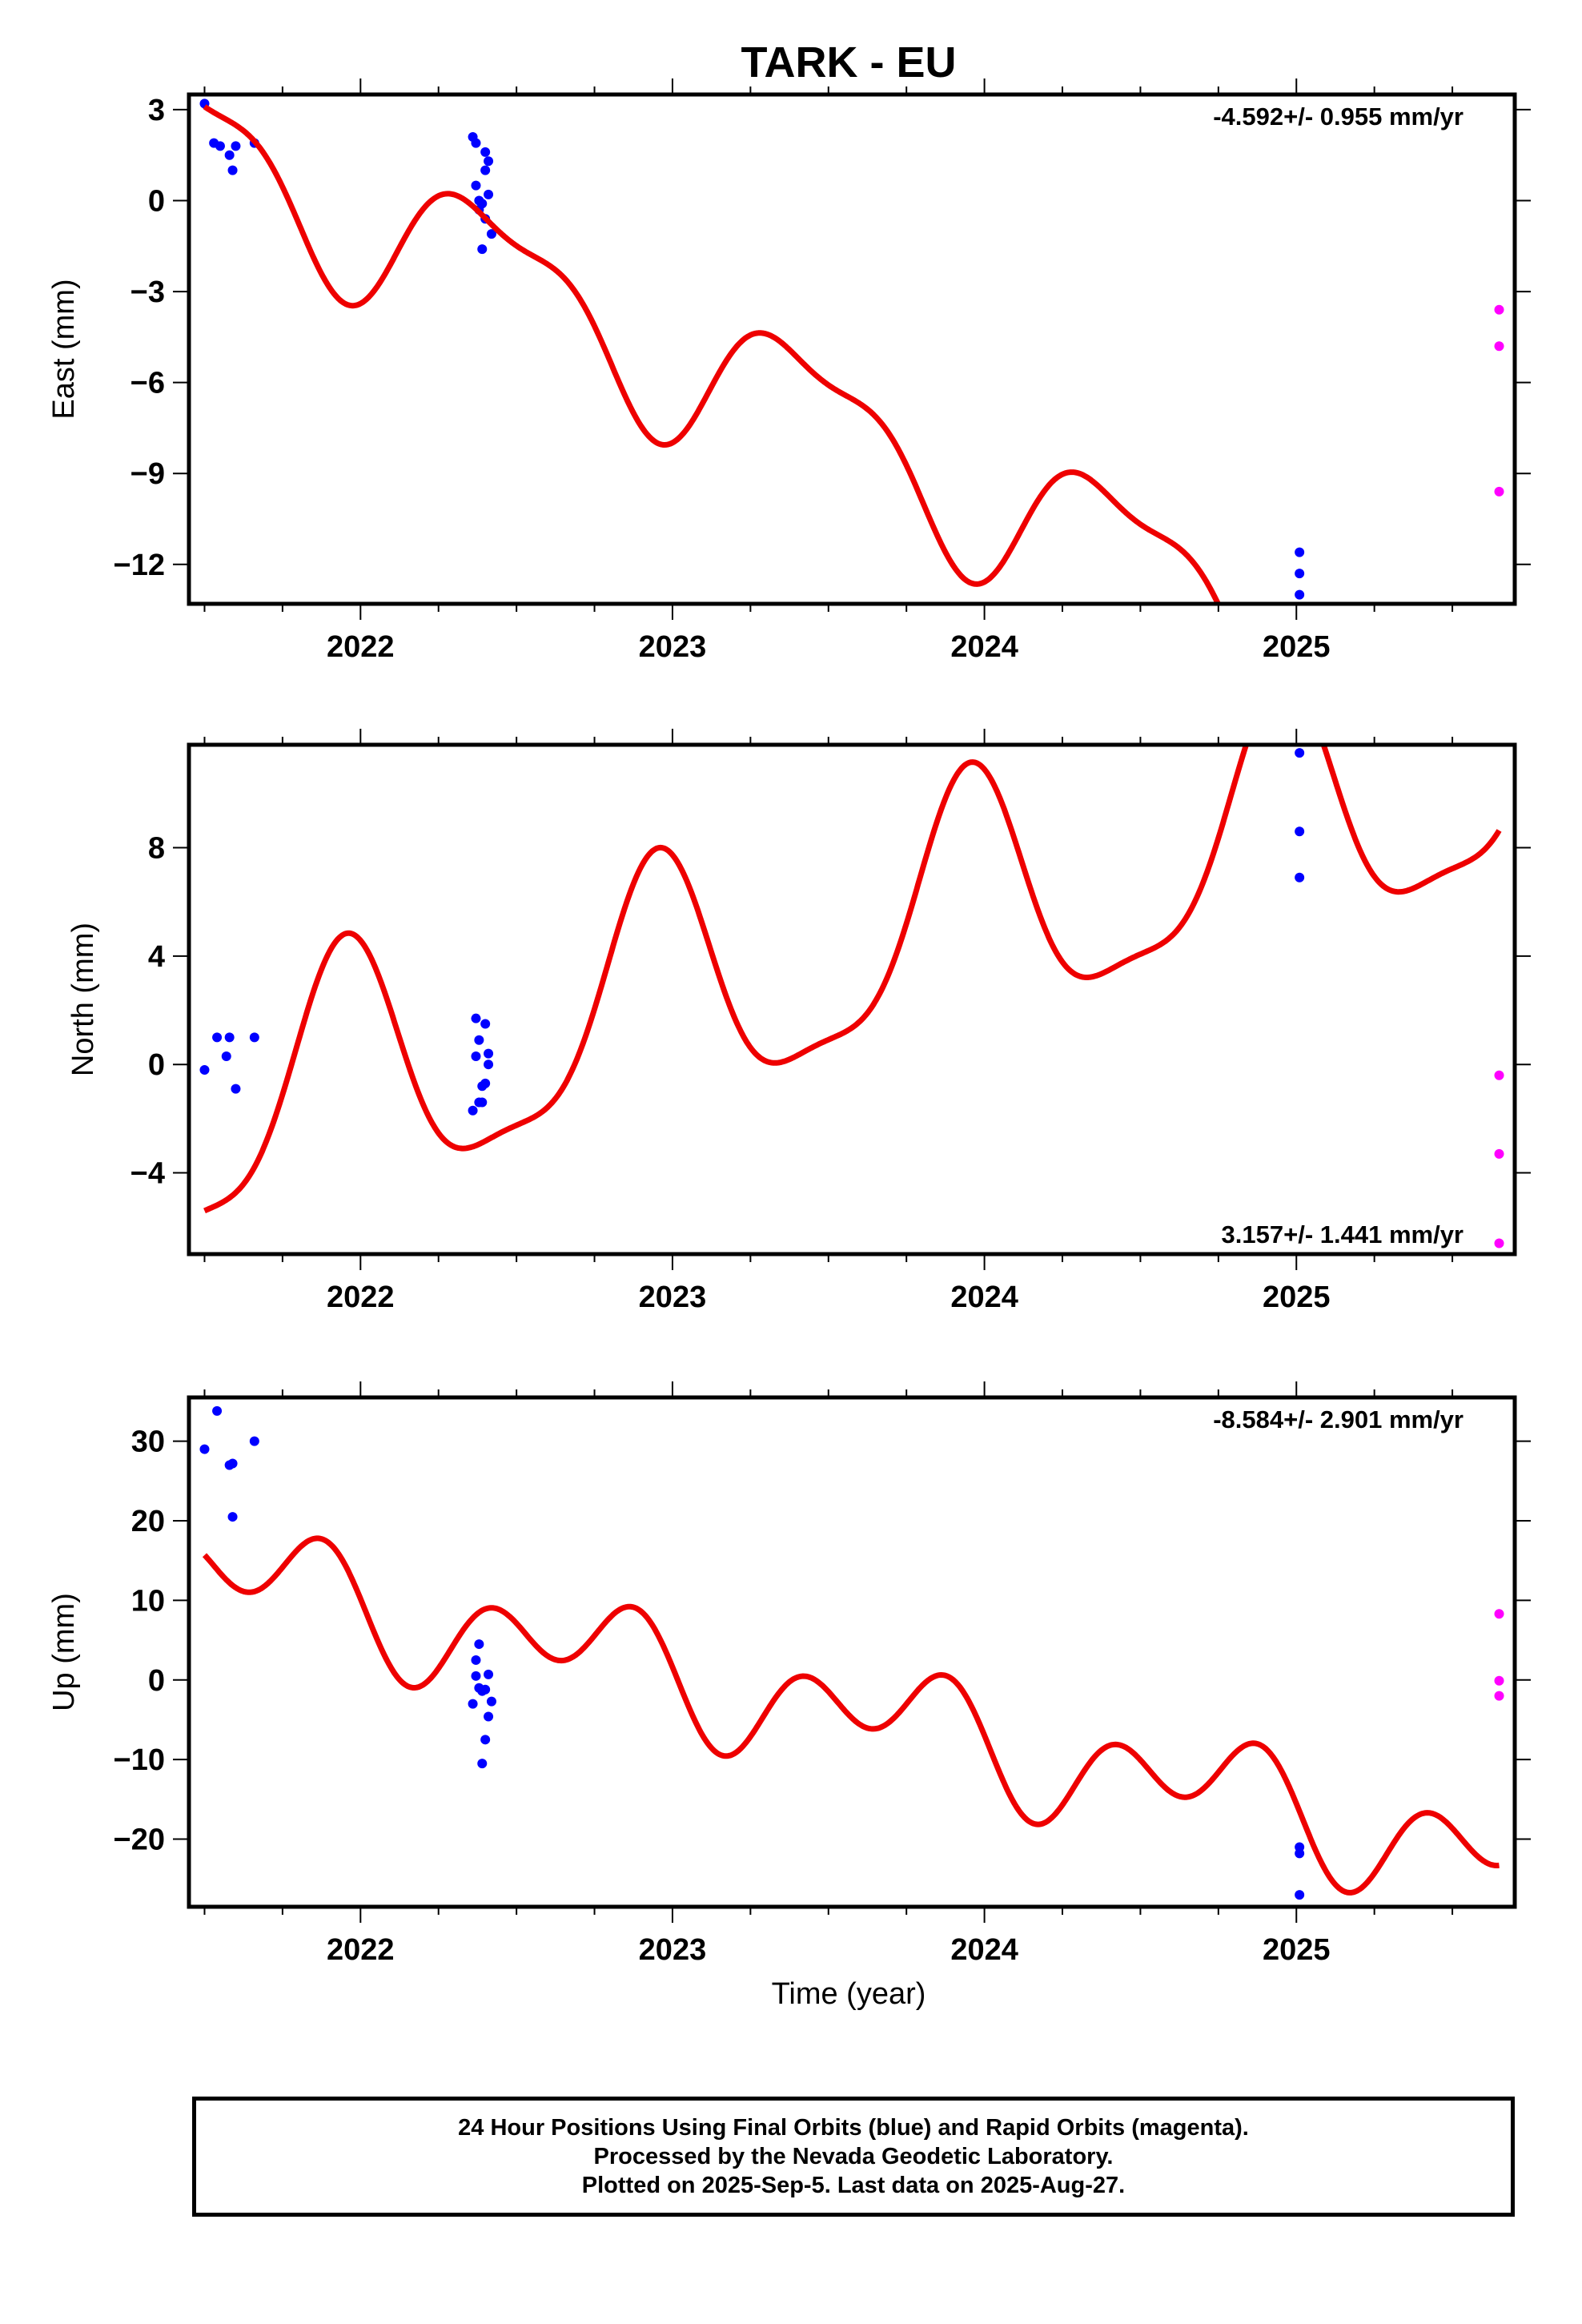 The height and width of the screenshot is (2324, 1582). Describe the element at coordinates (849, 1994) in the screenshot. I see `x-axis-label: Time (year)` at that location.